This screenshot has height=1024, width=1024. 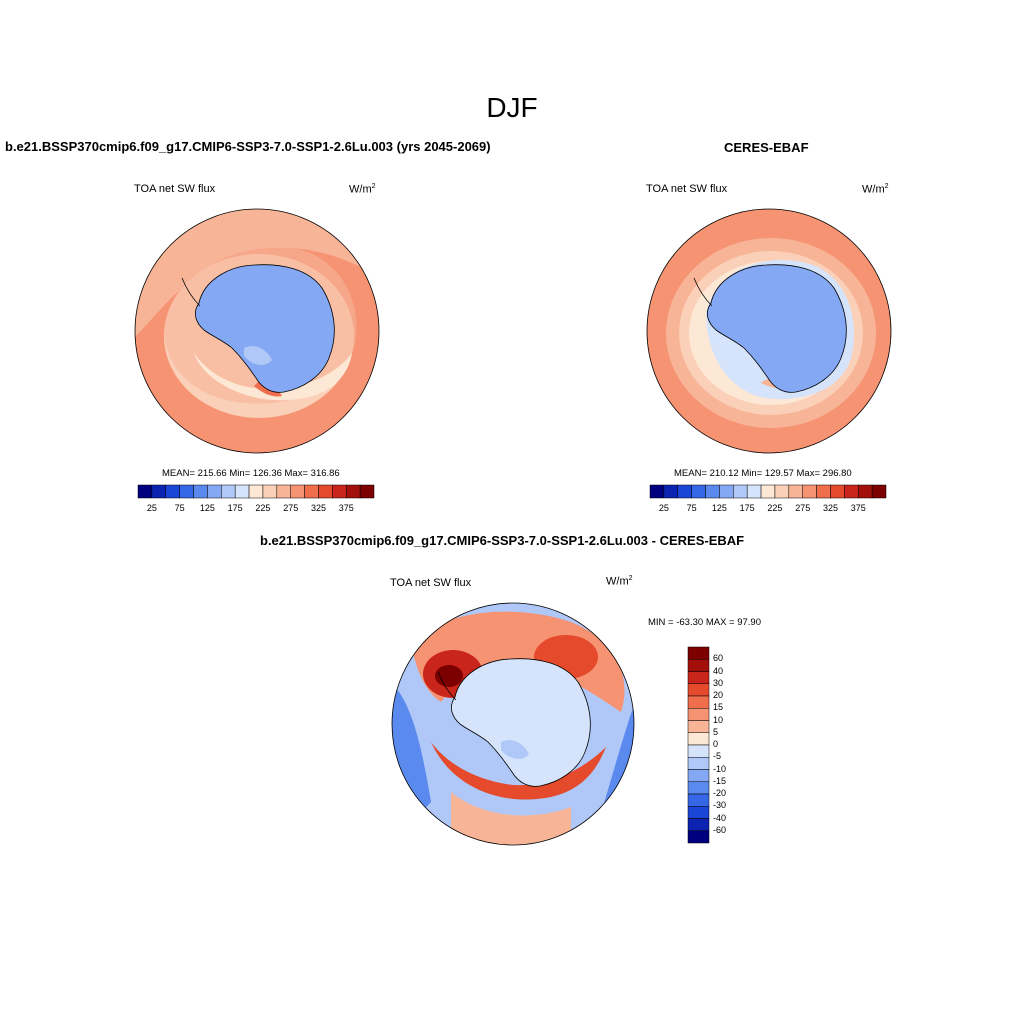 I want to click on obs-panel-title: CERES-EBAF, so click(x=766, y=147).